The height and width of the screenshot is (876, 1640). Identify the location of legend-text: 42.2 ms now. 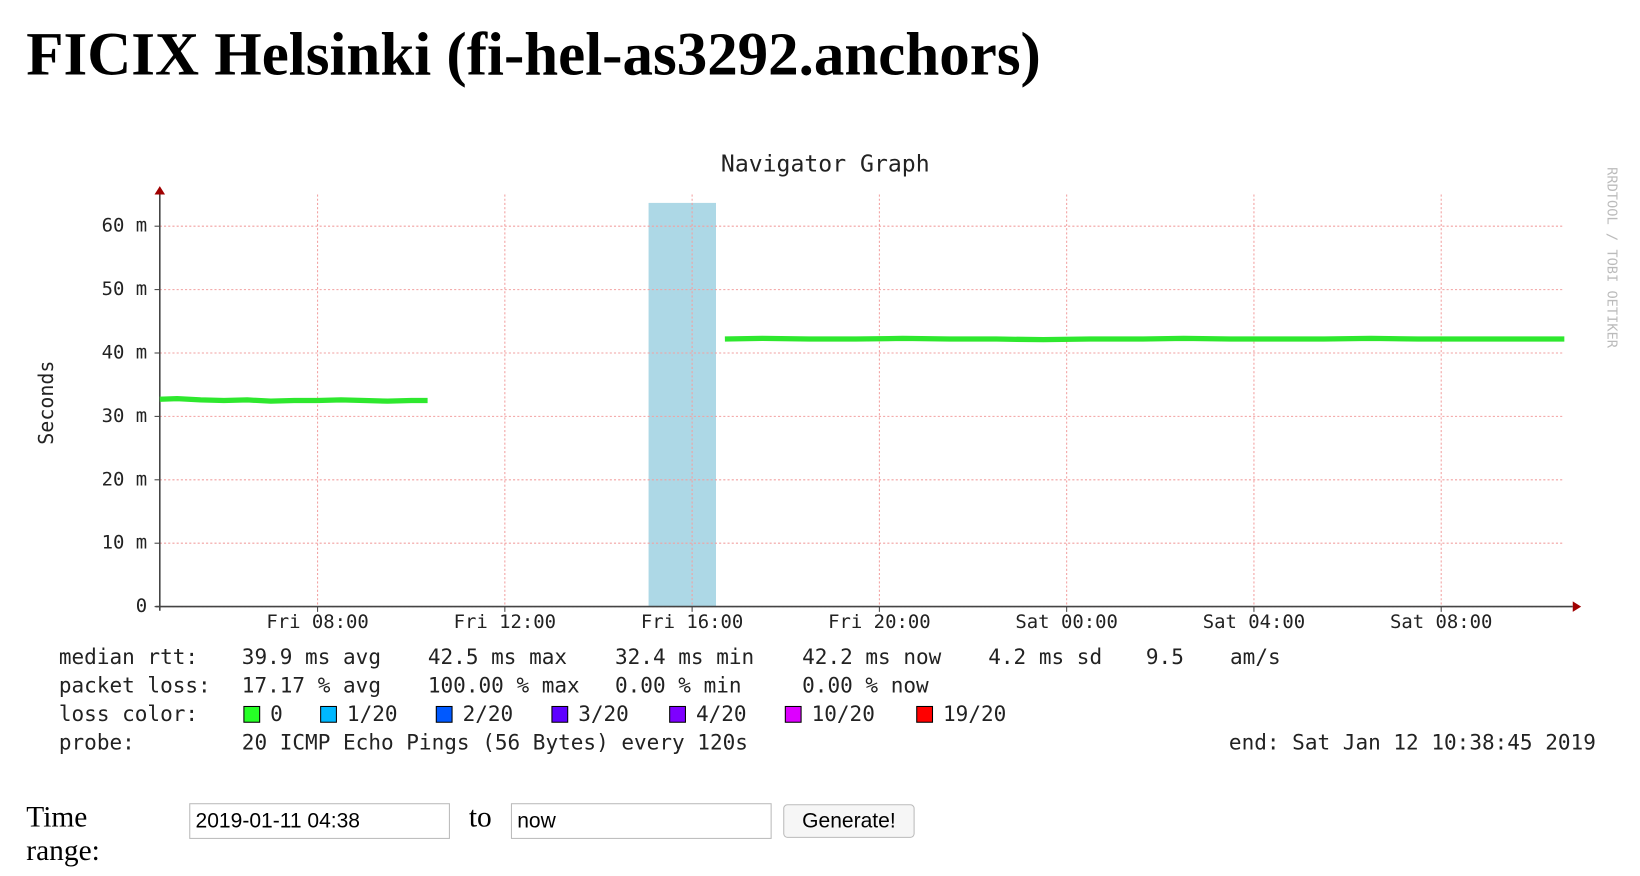
(872, 656).